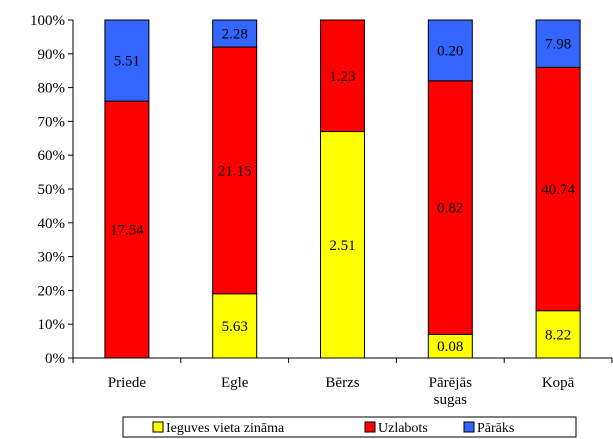 The image size is (613, 439). I want to click on data-label: 0.20, so click(450, 51).